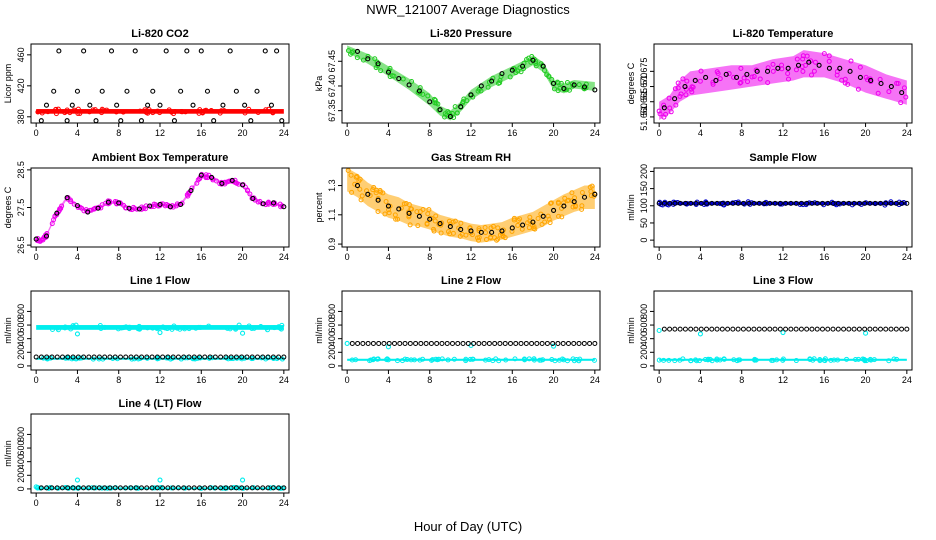 This screenshot has height=540, width=936. I want to click on x-tick-label: 4, so click(388, 380).